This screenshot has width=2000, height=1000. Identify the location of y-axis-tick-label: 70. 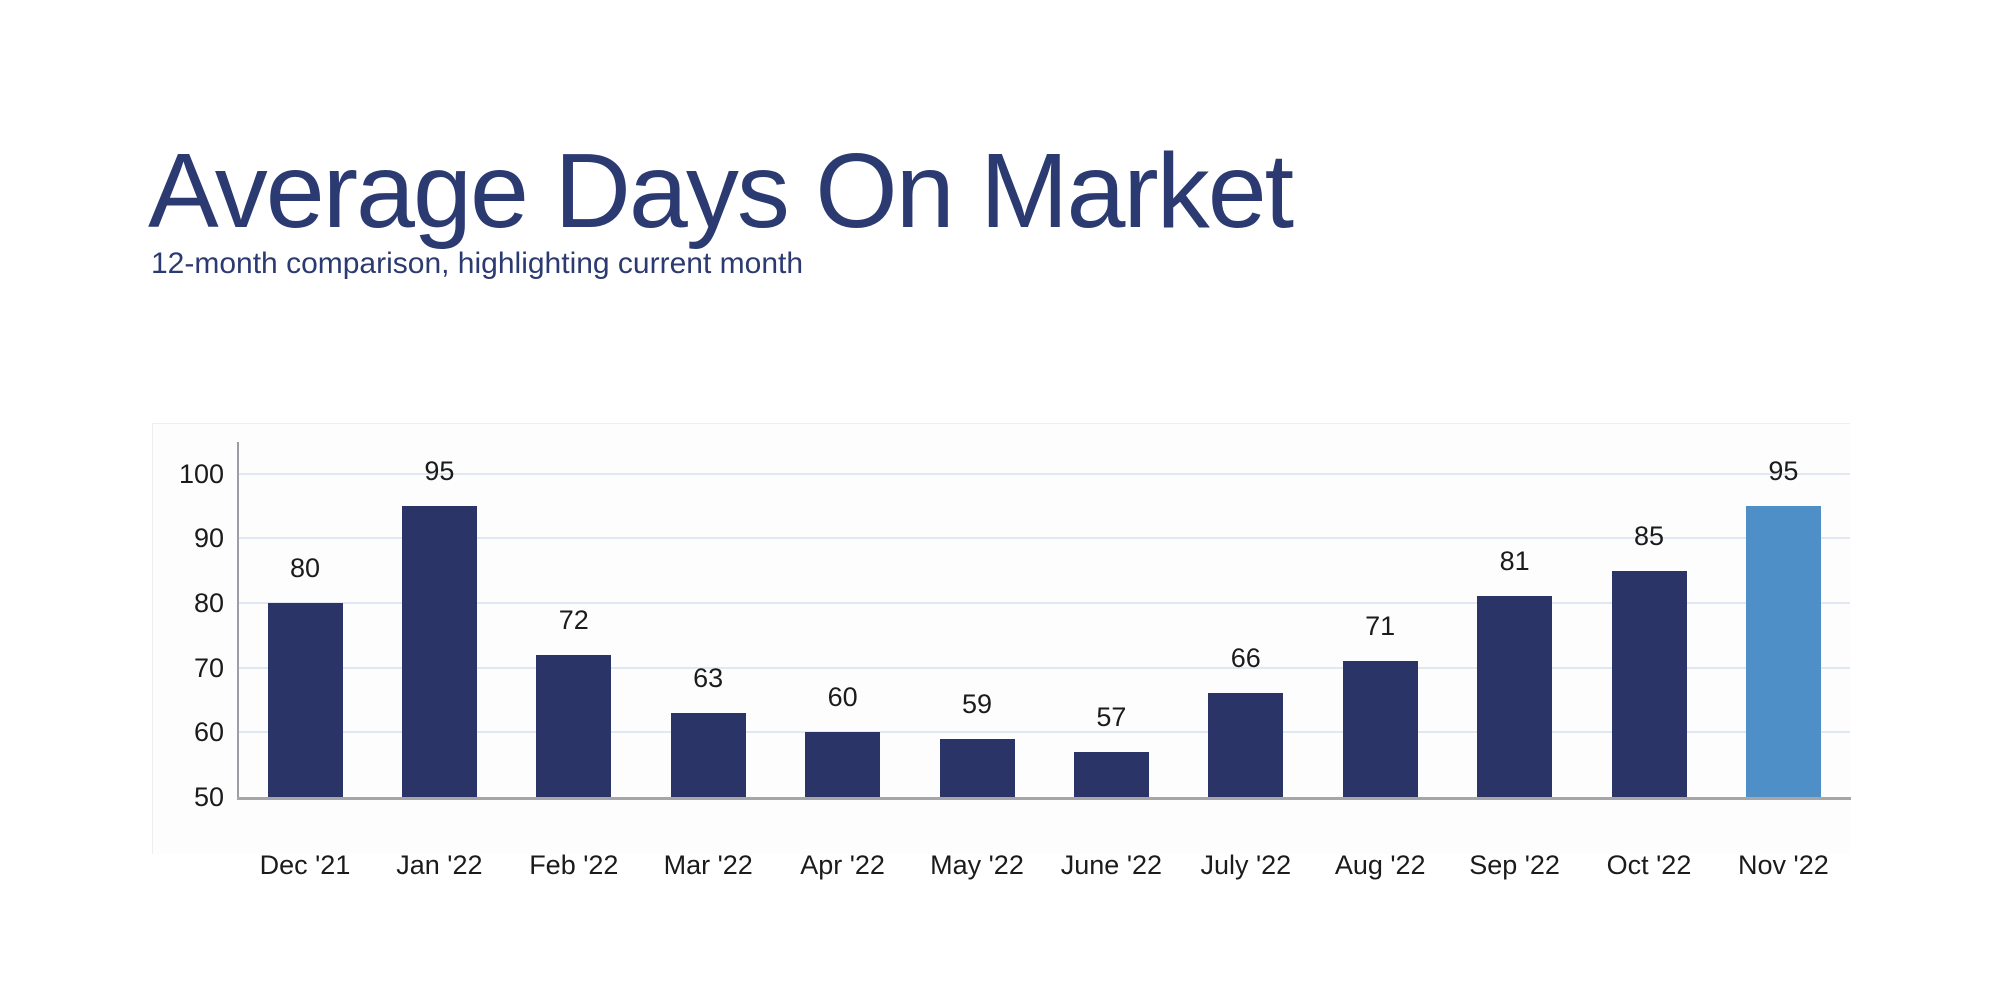
(208, 667).